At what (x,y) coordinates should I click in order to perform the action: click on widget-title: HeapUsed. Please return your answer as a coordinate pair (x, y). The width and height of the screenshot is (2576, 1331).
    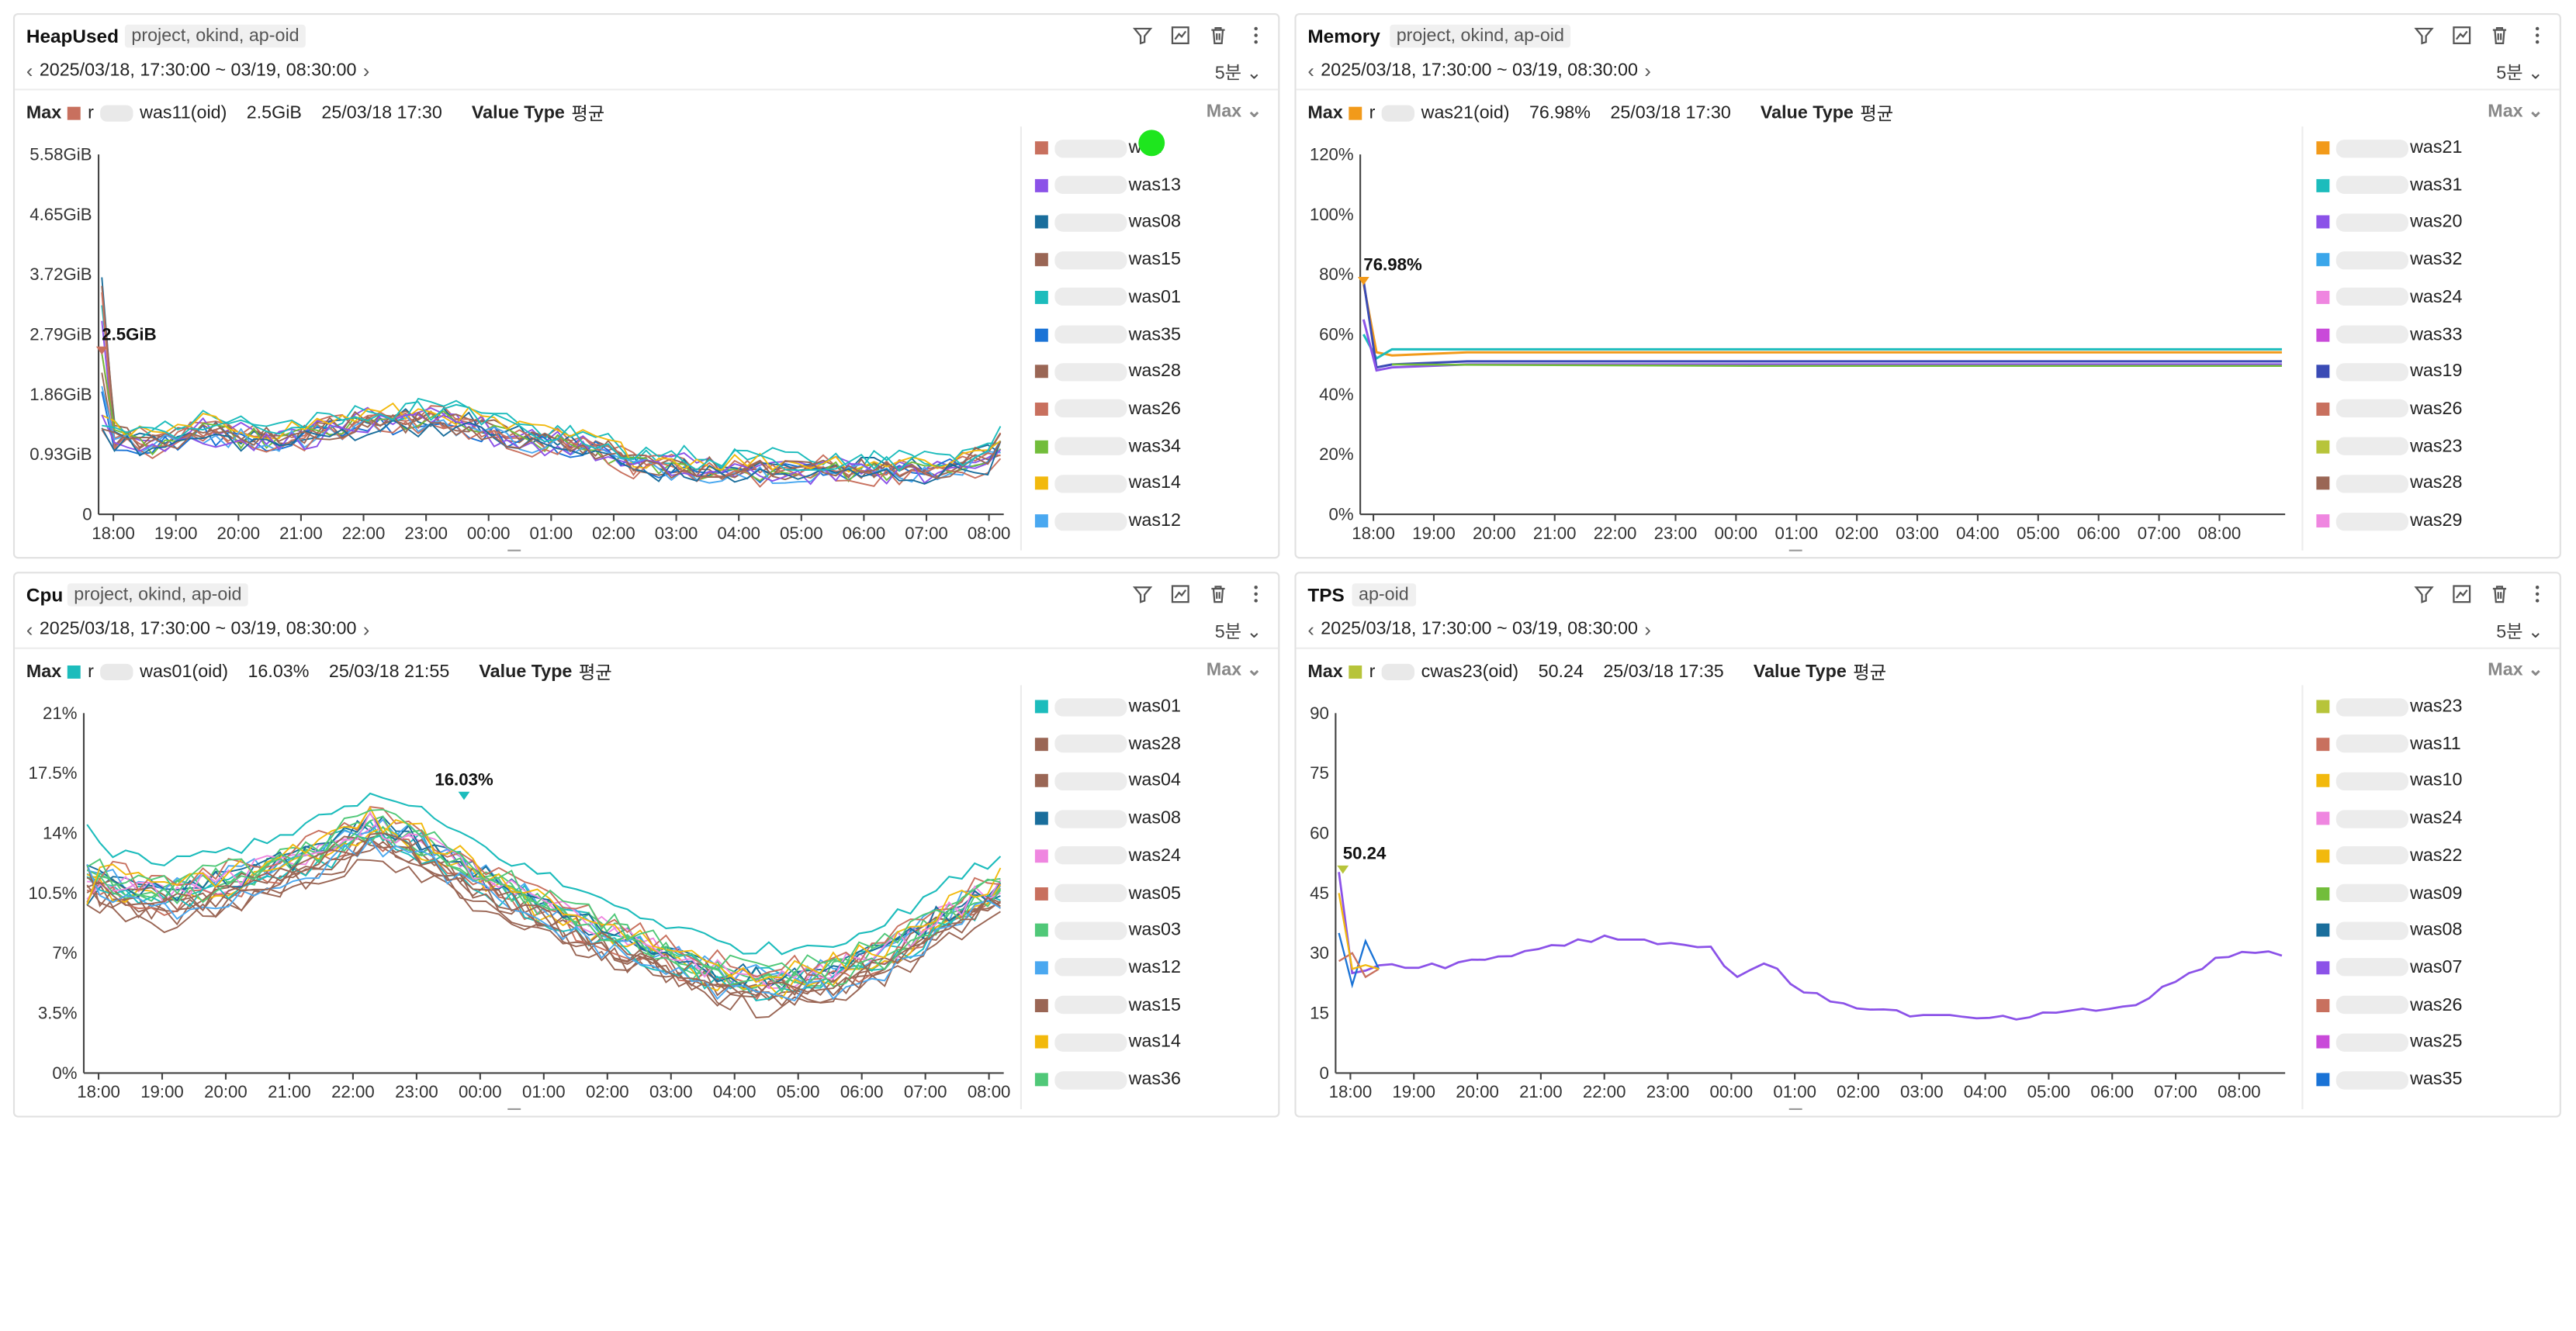
    Looking at the image, I should click on (72, 38).